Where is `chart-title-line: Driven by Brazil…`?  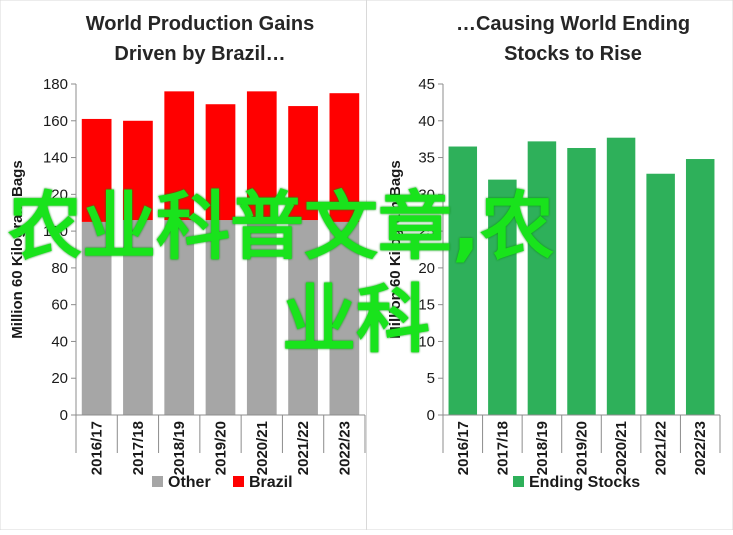 chart-title-line: Driven by Brazil… is located at coordinates (199, 54).